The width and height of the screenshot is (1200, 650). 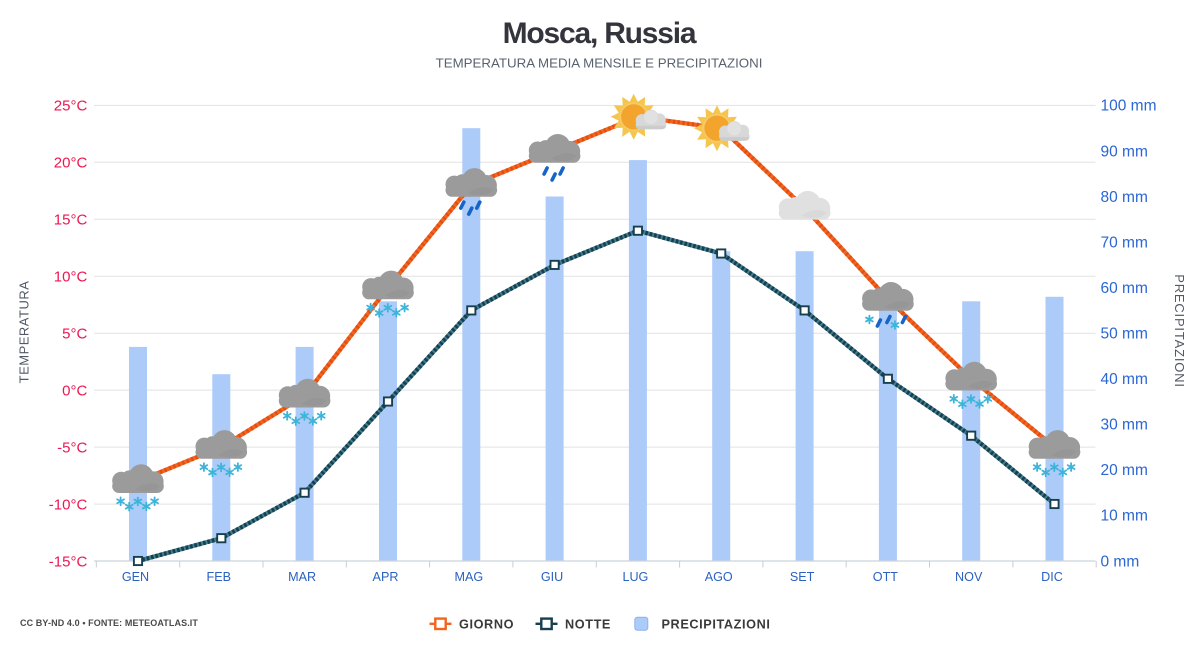 I want to click on svg-text: Mosca, Russia, so click(x=600, y=33).